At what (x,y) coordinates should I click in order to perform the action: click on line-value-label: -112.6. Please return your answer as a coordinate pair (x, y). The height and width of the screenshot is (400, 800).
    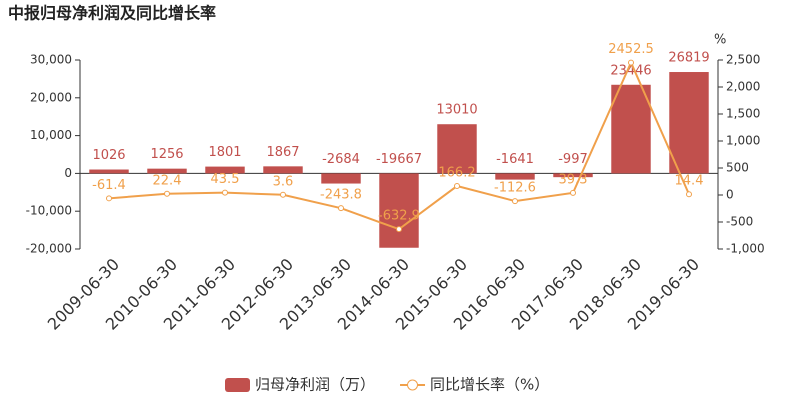
    Looking at the image, I should click on (515, 188).